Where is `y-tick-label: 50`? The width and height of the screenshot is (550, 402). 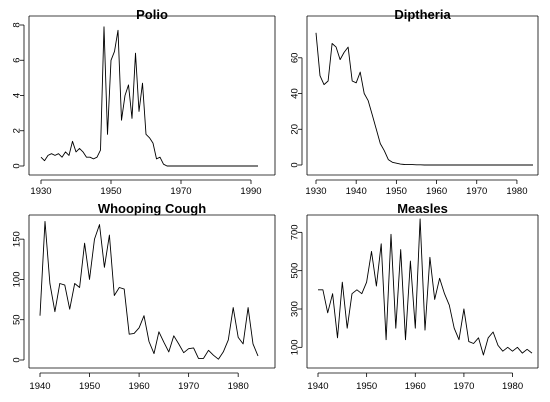 y-tick-label: 50 is located at coordinates (17, 319).